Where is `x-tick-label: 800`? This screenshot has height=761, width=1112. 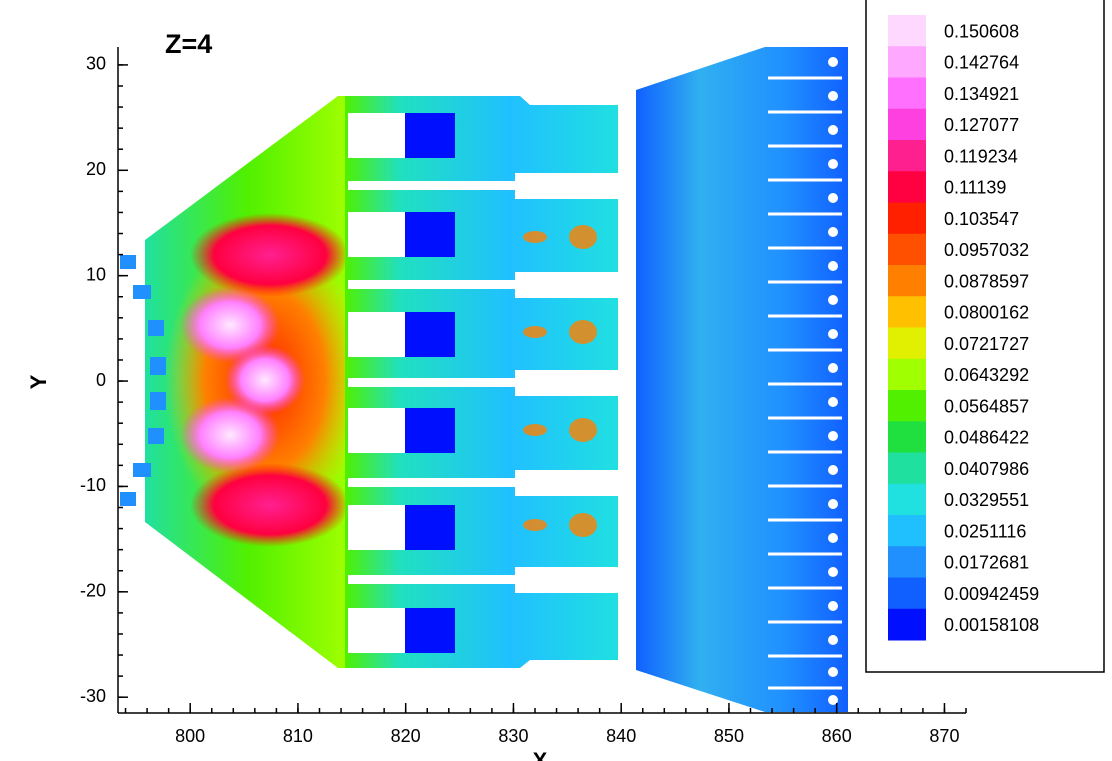
x-tick-label: 800 is located at coordinates (190, 736).